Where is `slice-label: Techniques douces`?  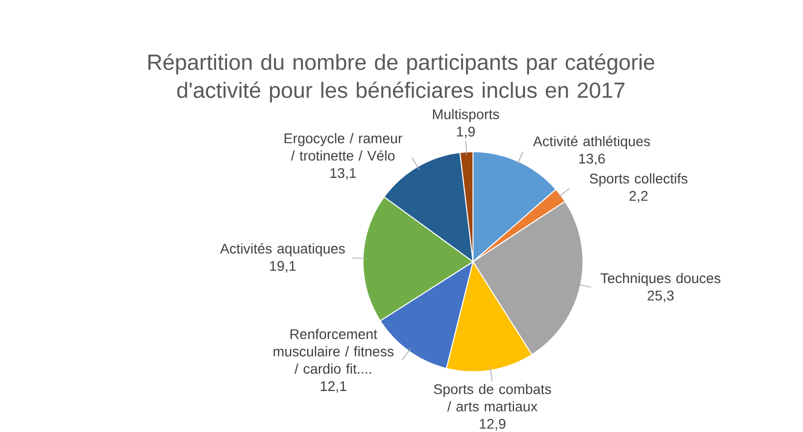 slice-label: Techniques douces is located at coordinates (660, 279).